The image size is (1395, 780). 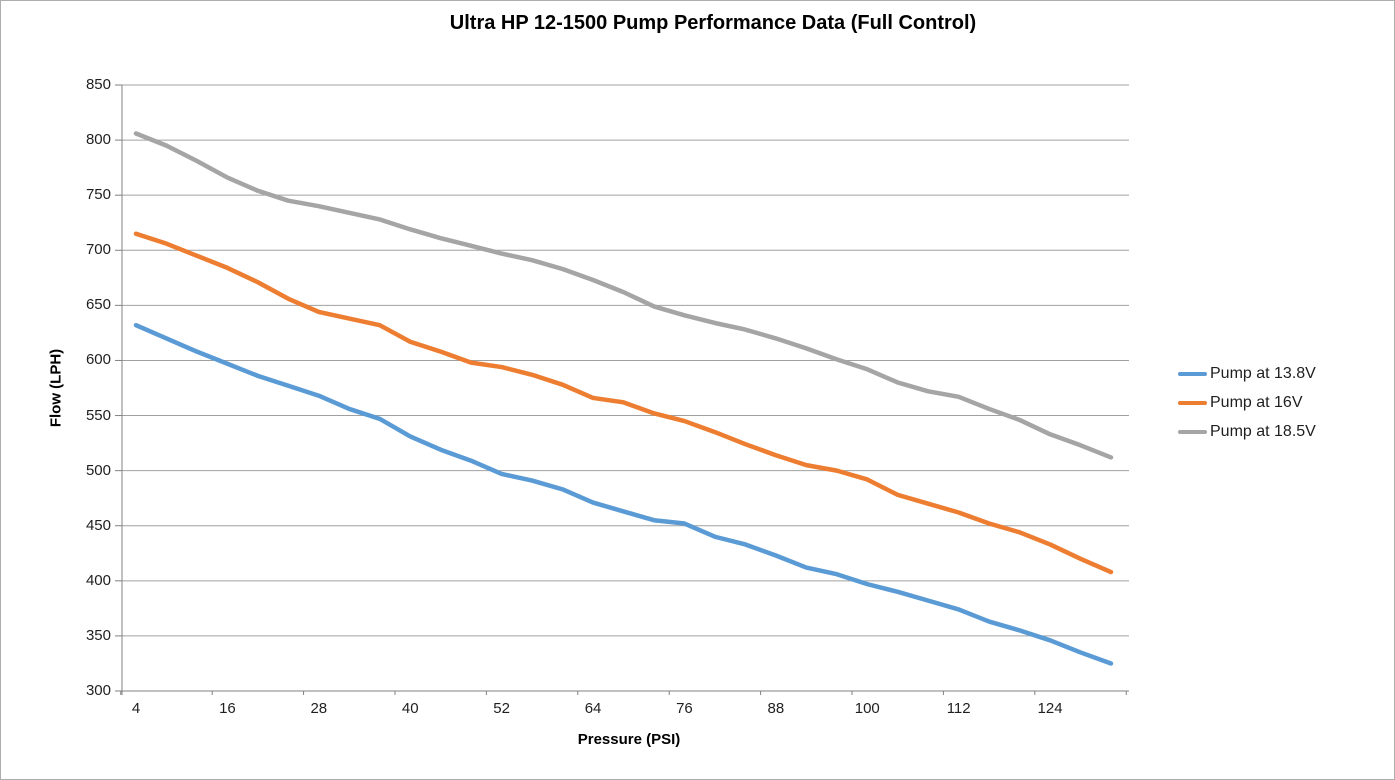 I want to click on y-tick-label: 850, so click(x=98, y=84).